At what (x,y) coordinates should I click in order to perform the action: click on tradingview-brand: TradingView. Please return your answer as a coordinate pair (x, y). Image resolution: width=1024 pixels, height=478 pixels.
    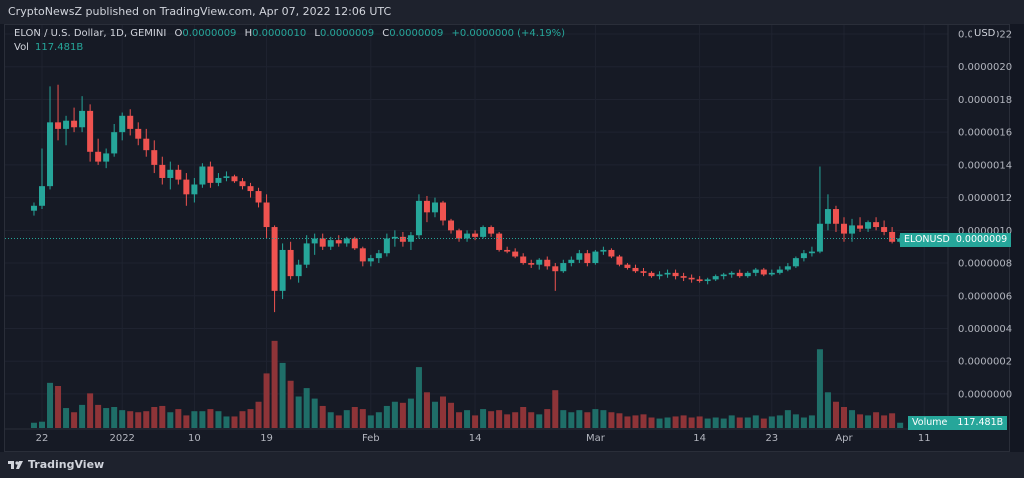
    Looking at the image, I should click on (56, 464).